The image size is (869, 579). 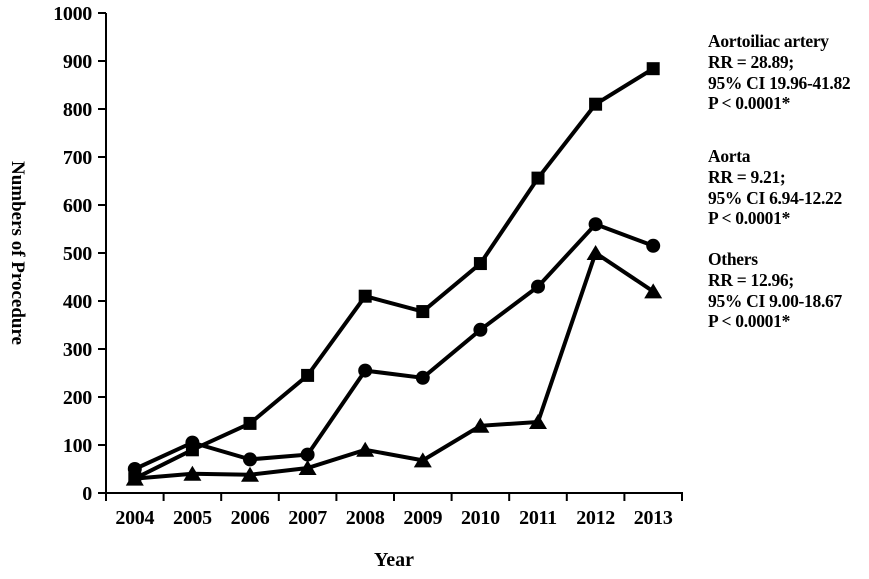 I want to click on y-tick-label: 0, so click(x=87, y=494).